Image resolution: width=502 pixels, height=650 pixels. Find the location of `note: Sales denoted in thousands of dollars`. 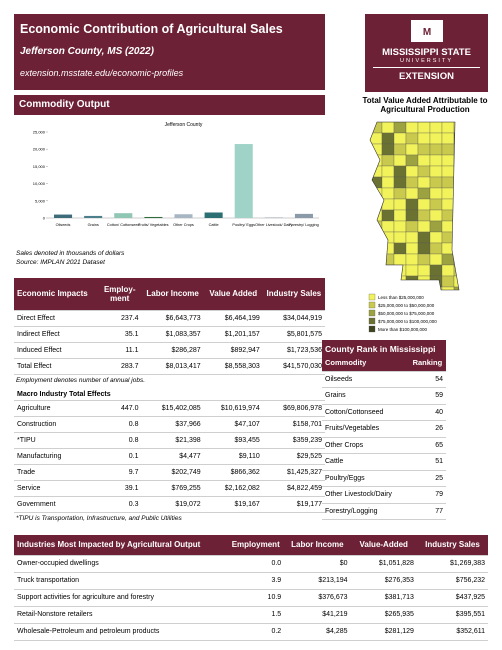

note: Sales denoted in thousands of dollars is located at coordinates (70, 253).